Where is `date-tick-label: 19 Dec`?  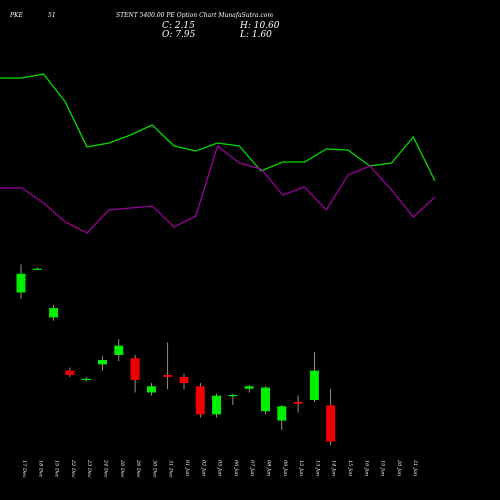 date-tick-label: 19 Dec is located at coordinates (57, 469).